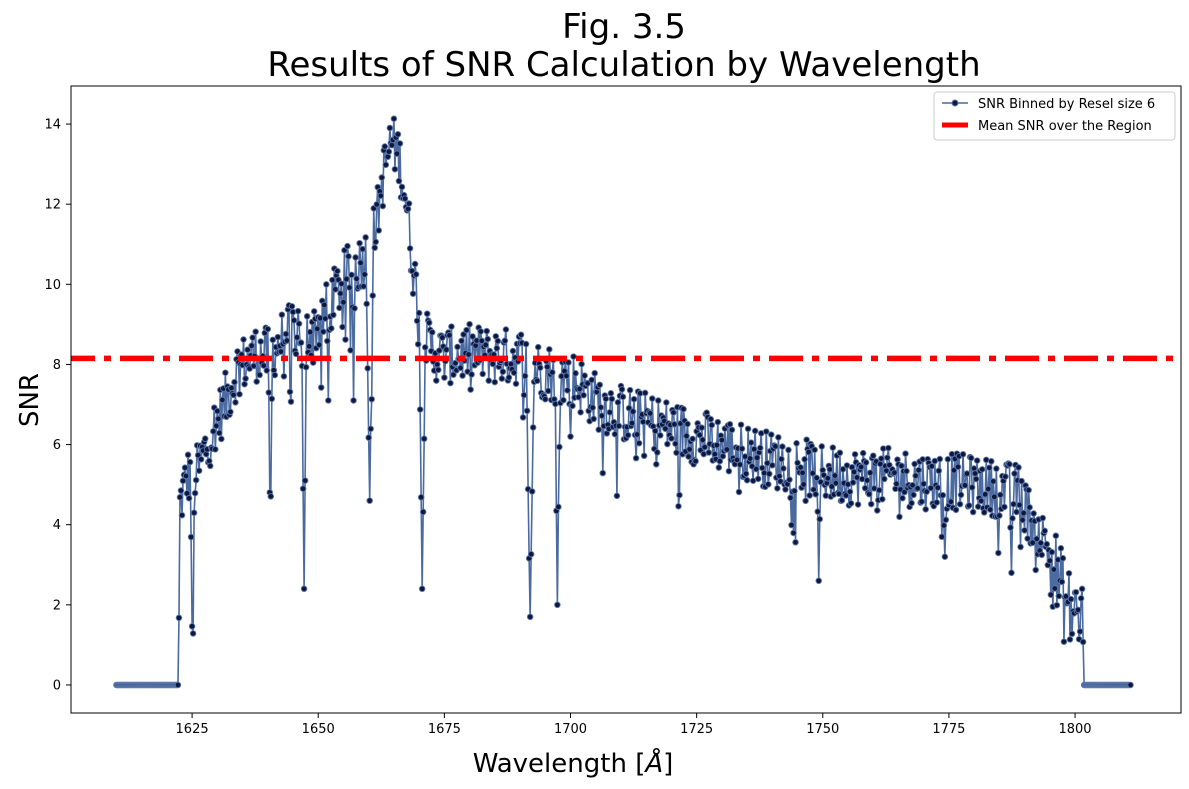  What do you see at coordinates (623, 65) in the screenshot?
I see `chart-title-line-2: Results of SNR Calculation by Wavelength` at bounding box center [623, 65].